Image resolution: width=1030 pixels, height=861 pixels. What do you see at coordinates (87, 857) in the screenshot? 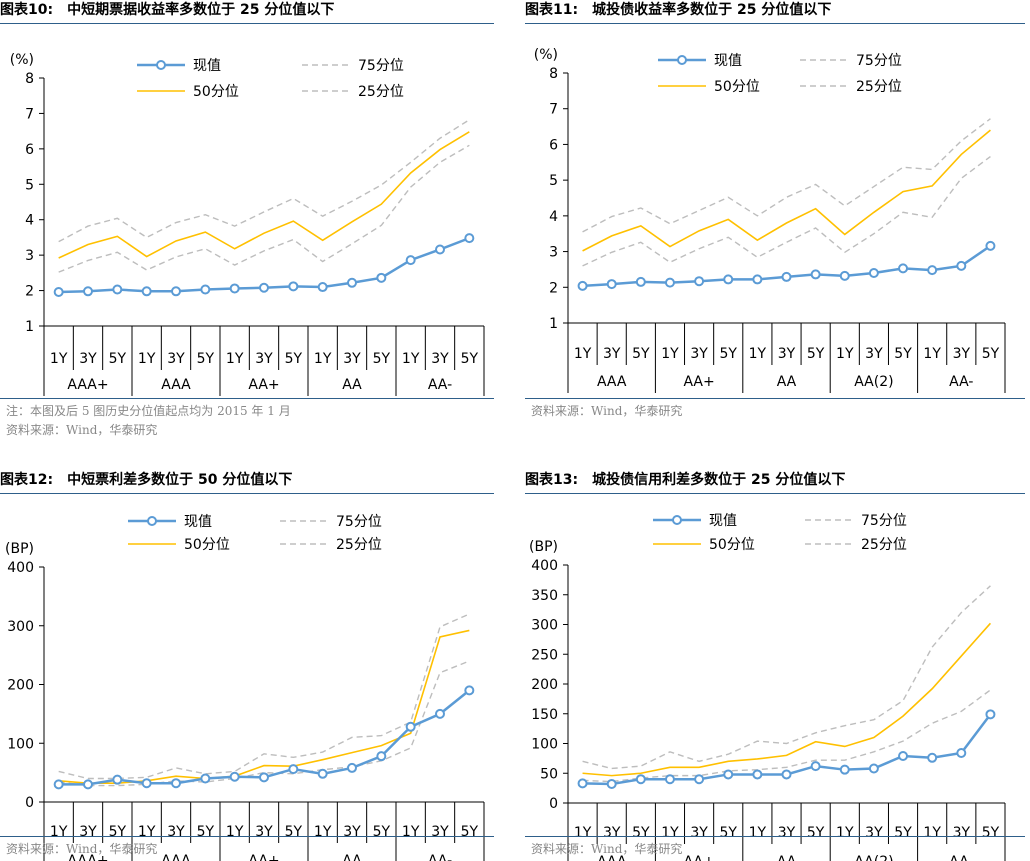
I see `x-group-label: AAA+` at bounding box center [87, 857].